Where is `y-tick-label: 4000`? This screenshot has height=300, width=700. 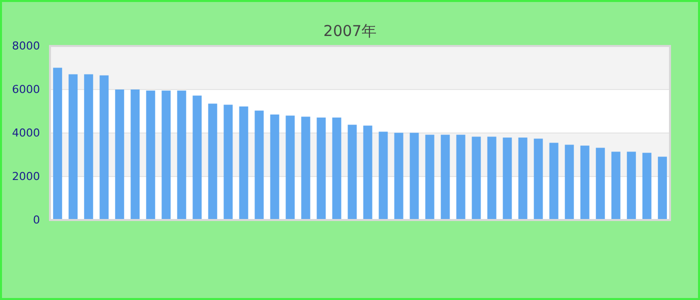
y-tick-label: 4000 is located at coordinates (26, 133).